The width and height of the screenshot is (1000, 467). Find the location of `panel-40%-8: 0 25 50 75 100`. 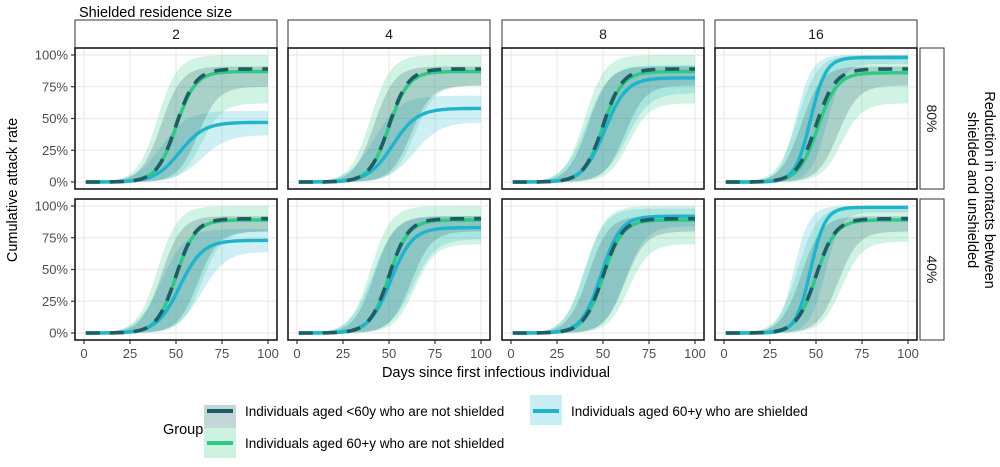

panel-40%-8: 0 25 50 75 100 is located at coordinates (603, 279).